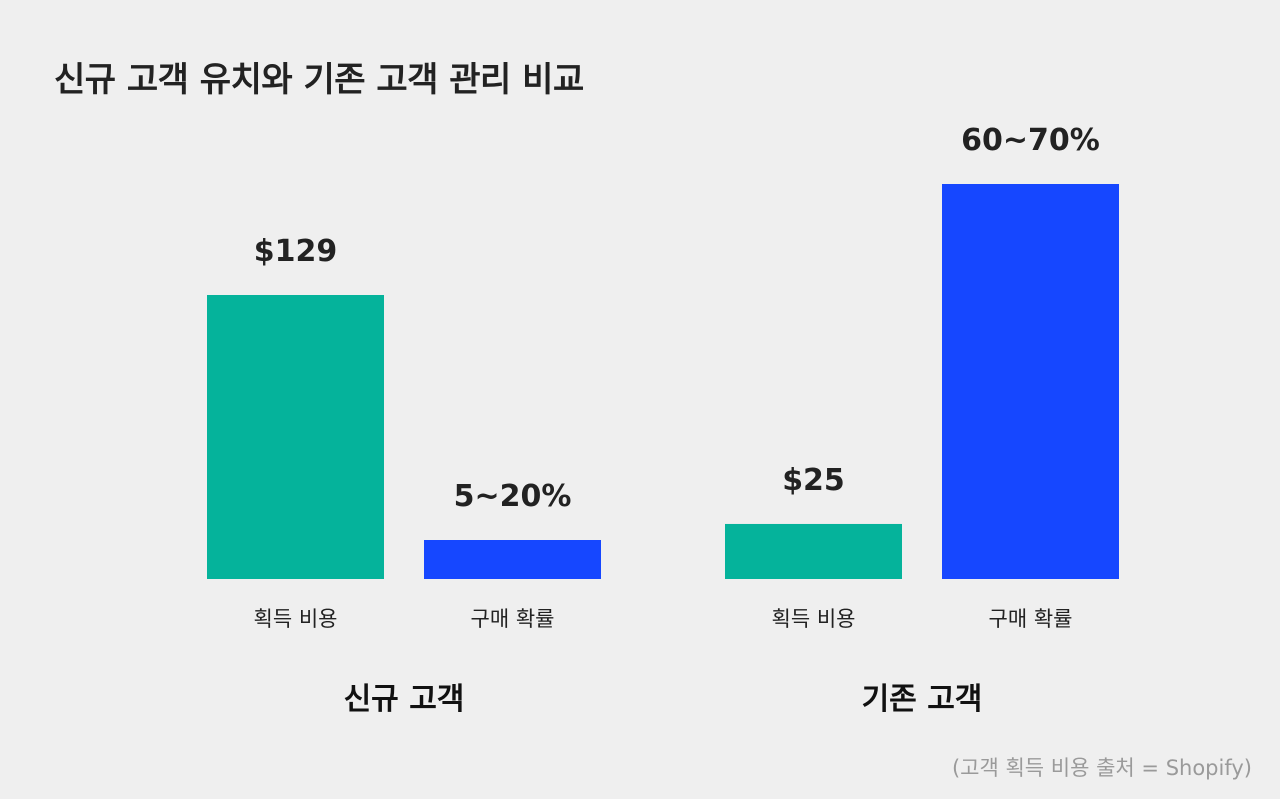 This screenshot has width=1280, height=799. Describe the element at coordinates (513, 496) in the screenshot. I see `data-label: 5~20%` at that location.